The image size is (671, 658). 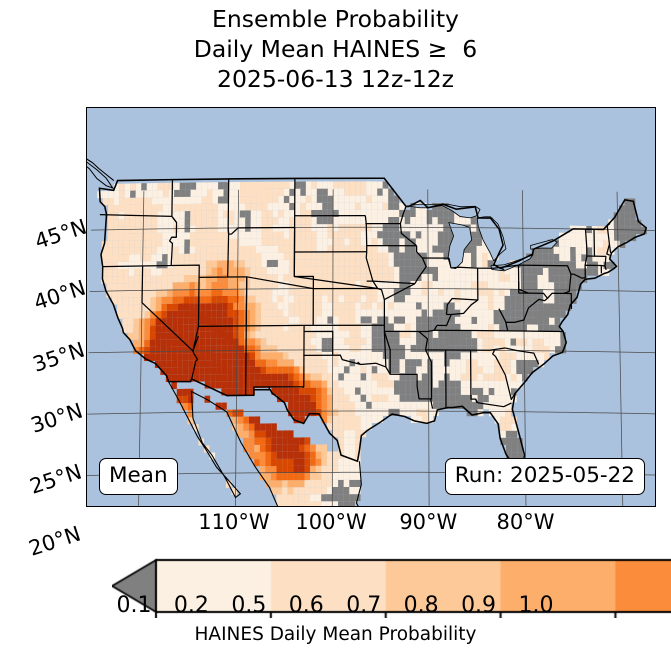 What do you see at coordinates (58, 357) in the screenshot?
I see `lat-tick-35: 35°N` at bounding box center [58, 357].